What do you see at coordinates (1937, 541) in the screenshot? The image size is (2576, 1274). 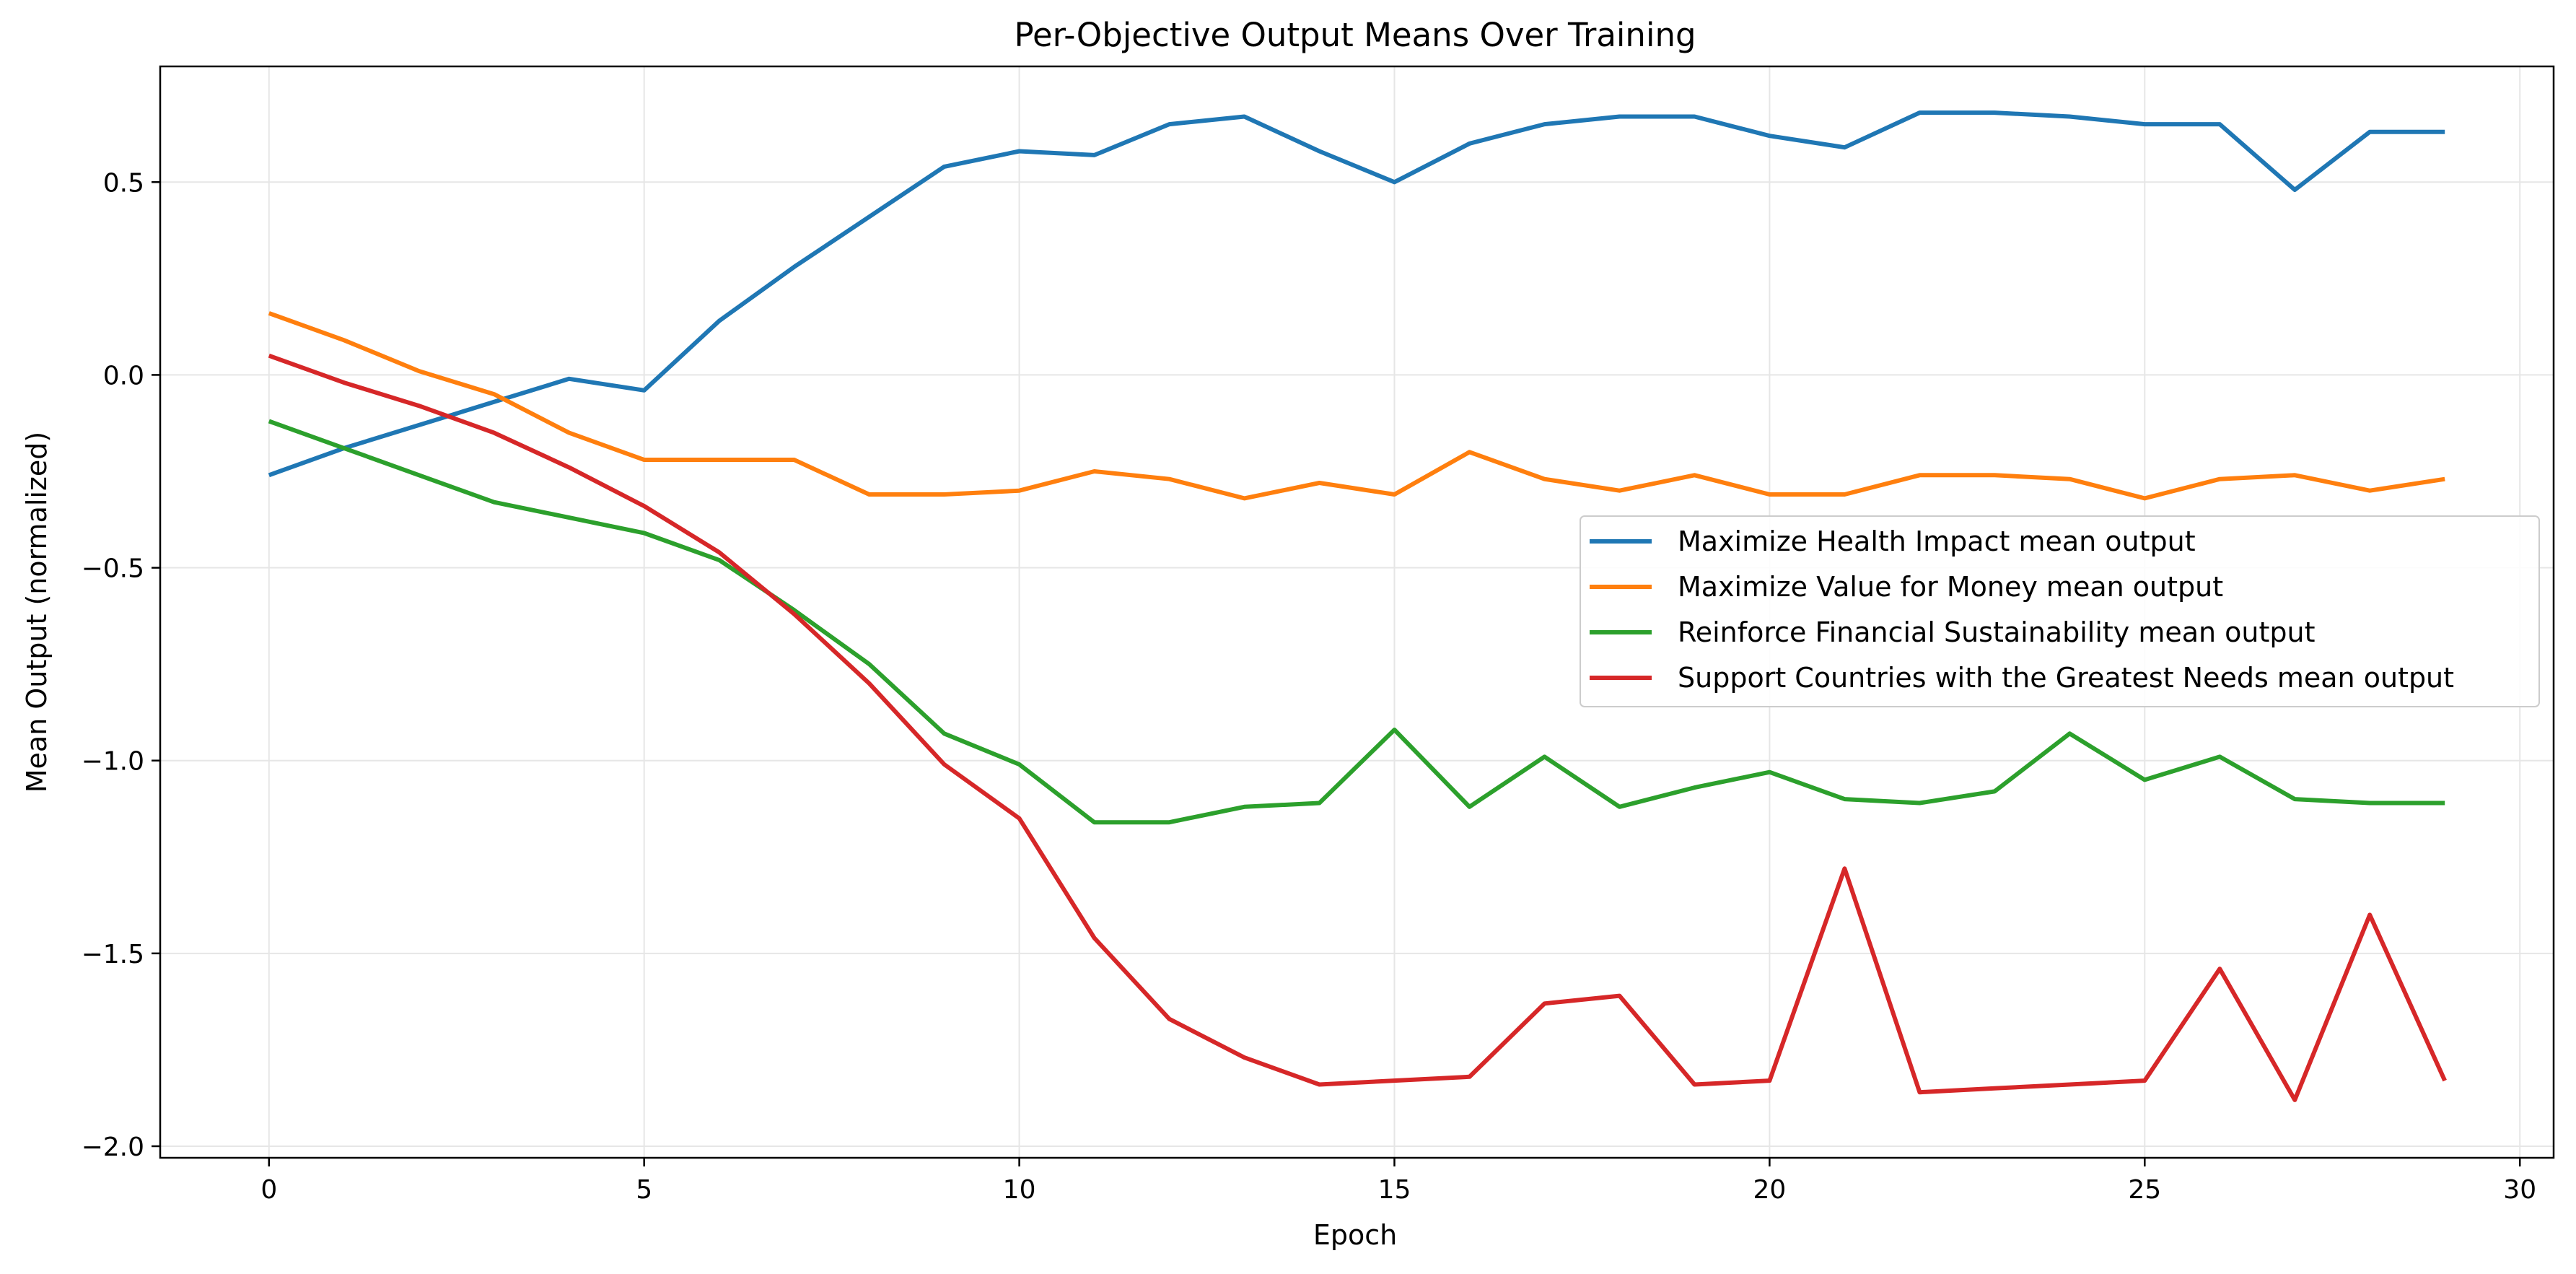 I see `legend-label: Maximize Health Impact mean output` at bounding box center [1937, 541].